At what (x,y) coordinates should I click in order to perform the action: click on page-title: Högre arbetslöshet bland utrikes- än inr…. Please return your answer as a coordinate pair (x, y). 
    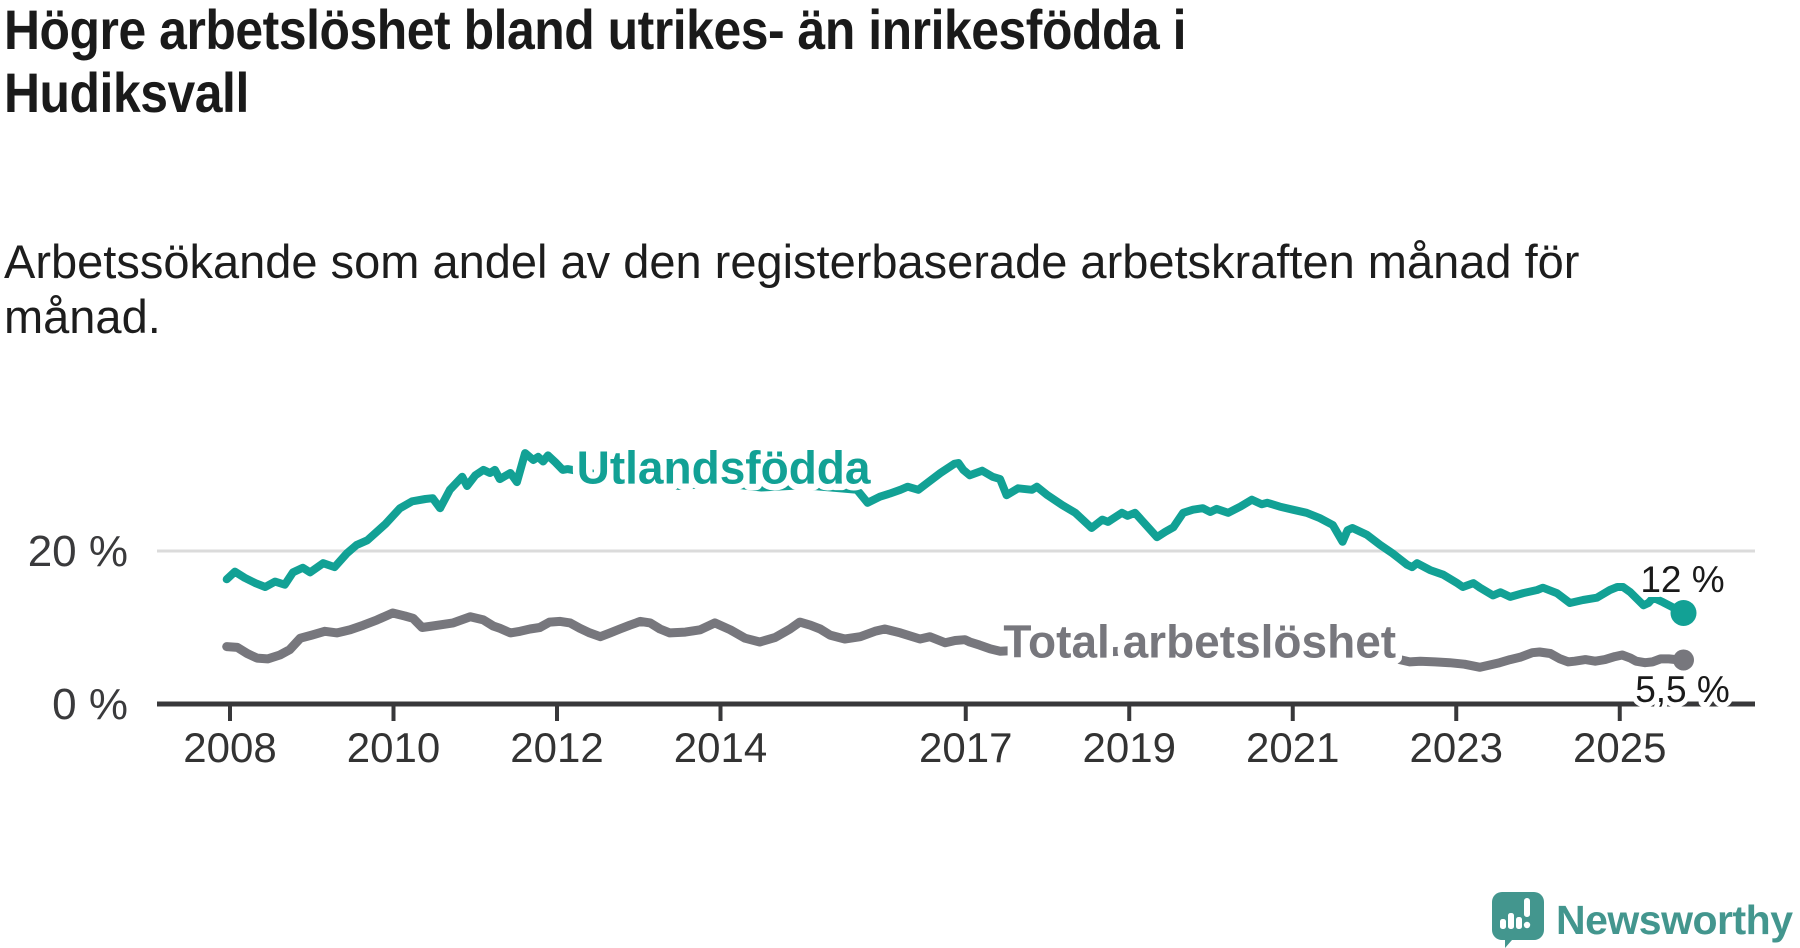
    Looking at the image, I should click on (595, 62).